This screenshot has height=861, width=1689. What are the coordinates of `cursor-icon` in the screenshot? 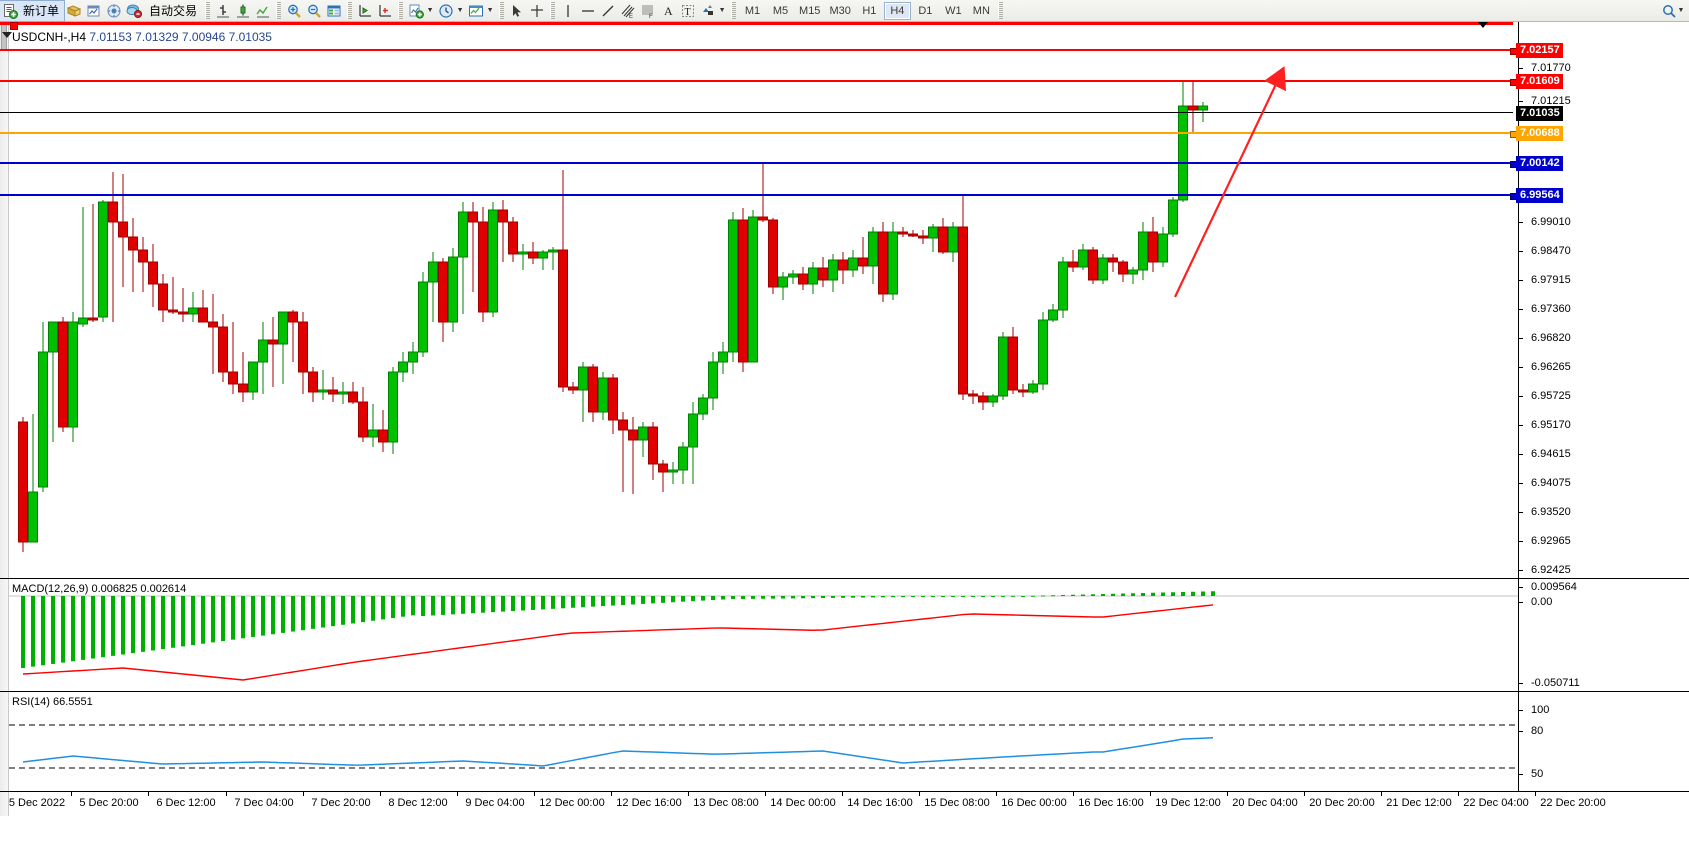 It's located at (517, 11).